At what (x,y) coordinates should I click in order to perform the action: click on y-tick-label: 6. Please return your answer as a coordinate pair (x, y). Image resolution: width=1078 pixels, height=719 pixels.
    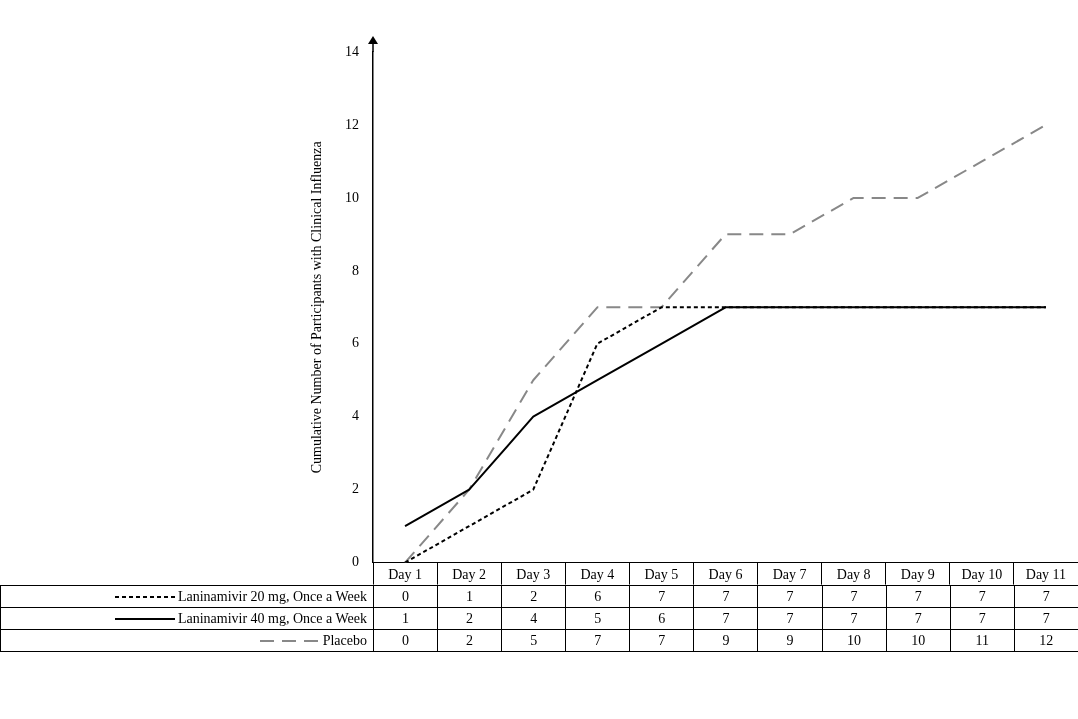
    Looking at the image, I should click on (355, 343).